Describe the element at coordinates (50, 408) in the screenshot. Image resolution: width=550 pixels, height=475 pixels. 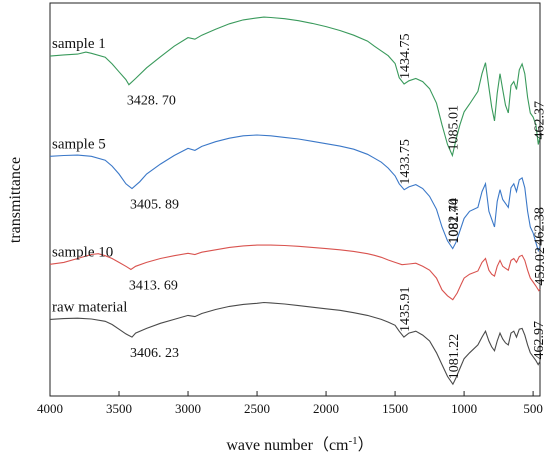
I see `x-tick-label: 4000` at that location.